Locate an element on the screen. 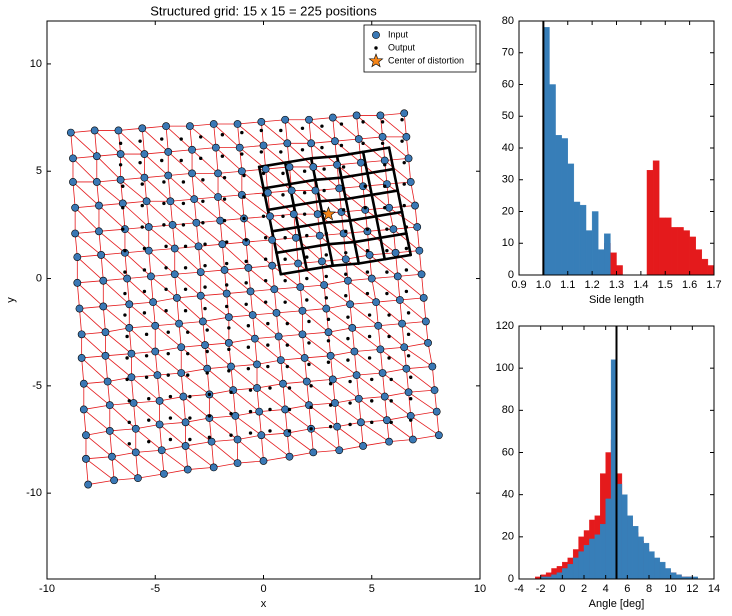 Image resolution: width=732 pixels, height=616 pixels. legend-marker is located at coordinates (376, 60).